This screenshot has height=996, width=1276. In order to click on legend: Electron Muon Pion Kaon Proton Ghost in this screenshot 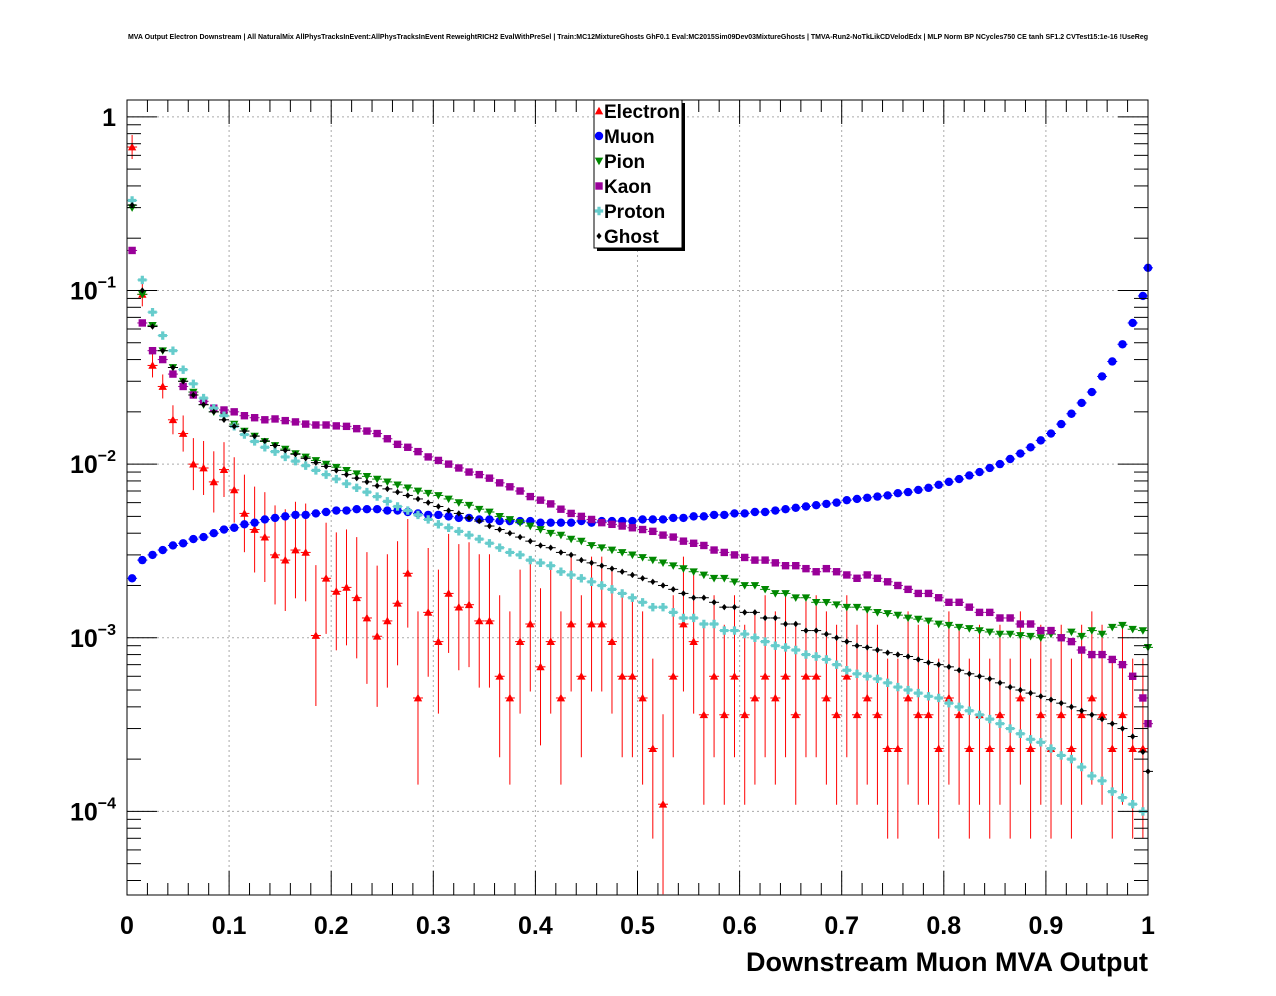, I will do `click(639, 175)`.